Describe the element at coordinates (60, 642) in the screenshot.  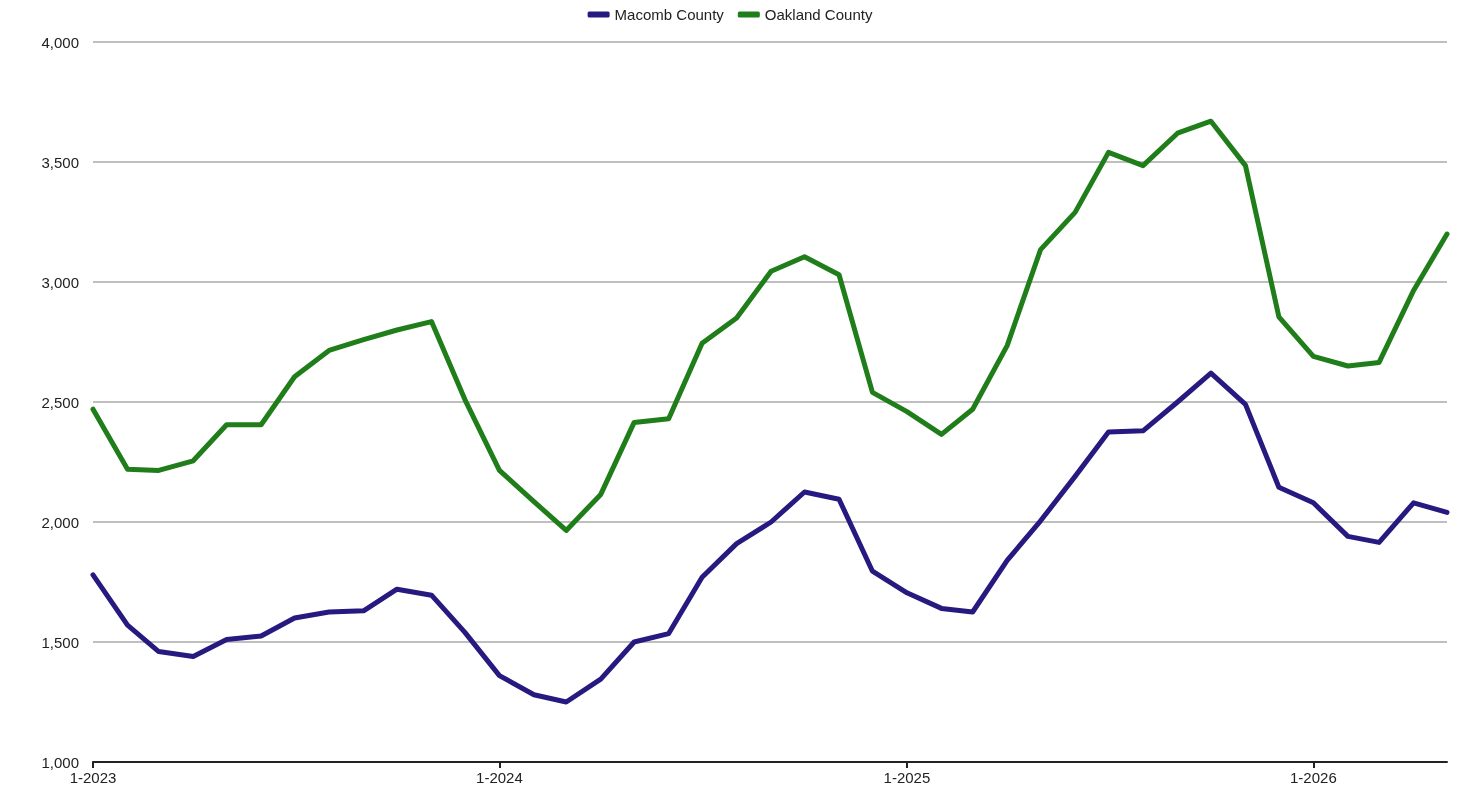
I see `y-tick-label: 1,500` at that location.